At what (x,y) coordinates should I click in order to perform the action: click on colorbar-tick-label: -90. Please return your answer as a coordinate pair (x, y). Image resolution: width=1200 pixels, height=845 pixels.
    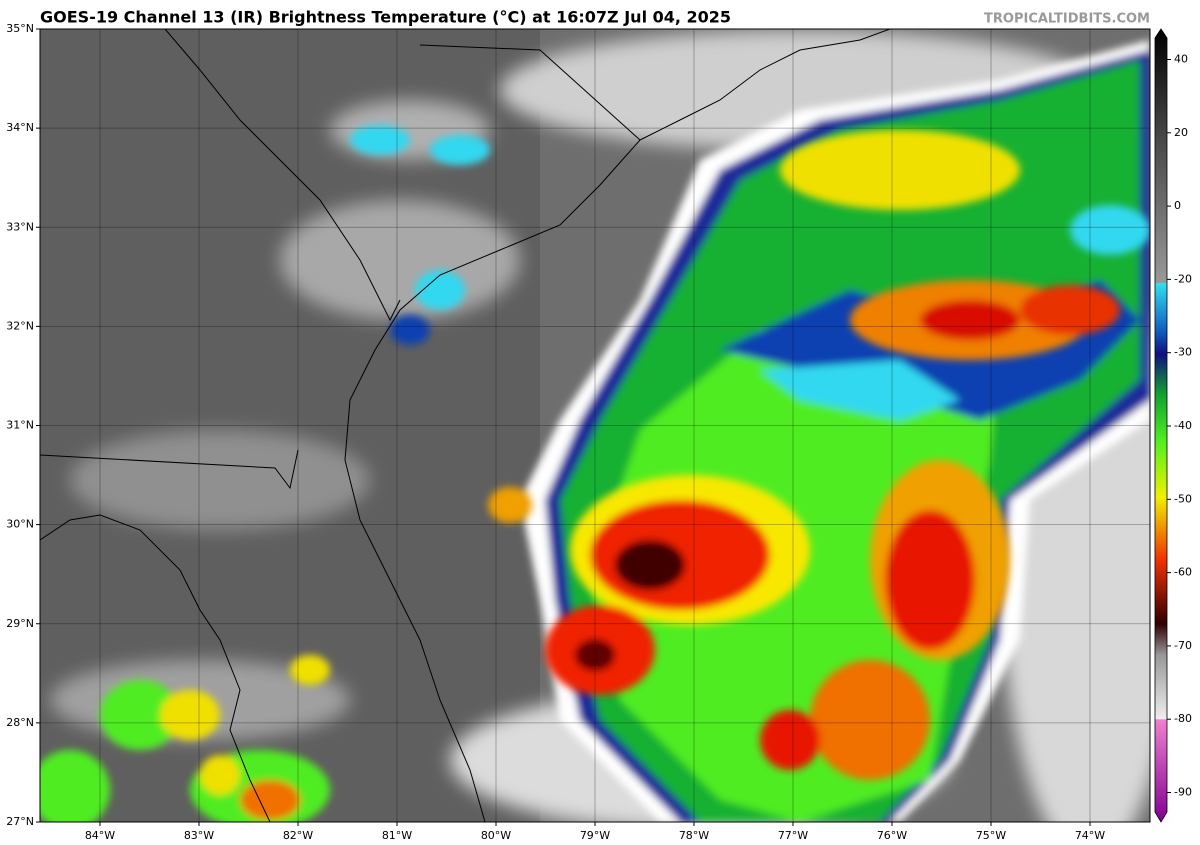
    Looking at the image, I should click on (1183, 792).